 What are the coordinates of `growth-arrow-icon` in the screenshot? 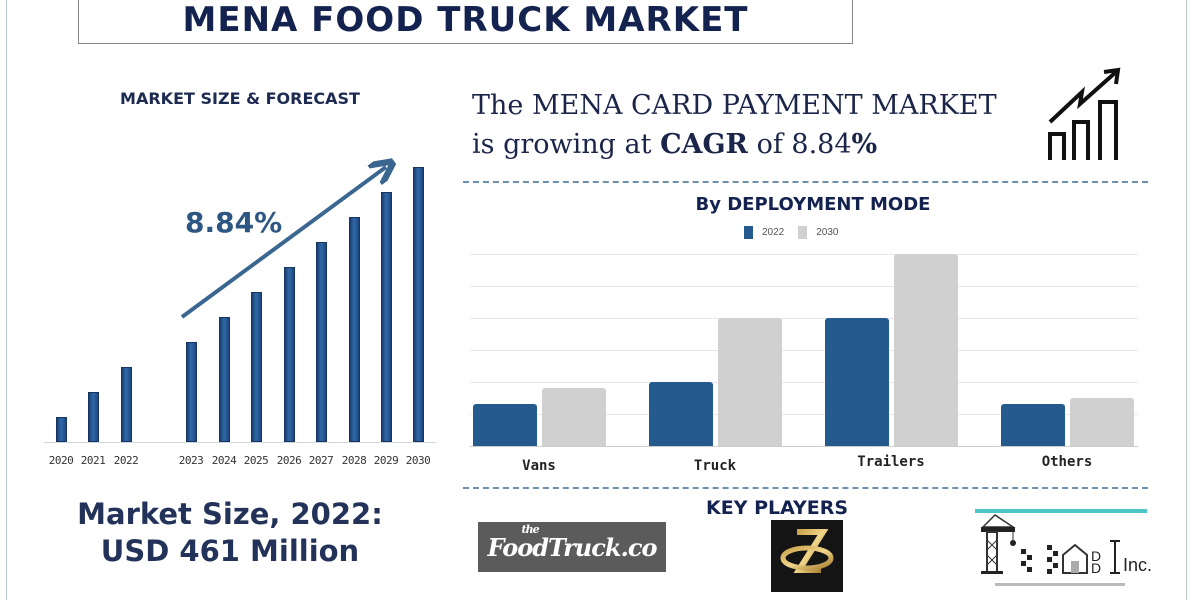 It's located at (310, 234).